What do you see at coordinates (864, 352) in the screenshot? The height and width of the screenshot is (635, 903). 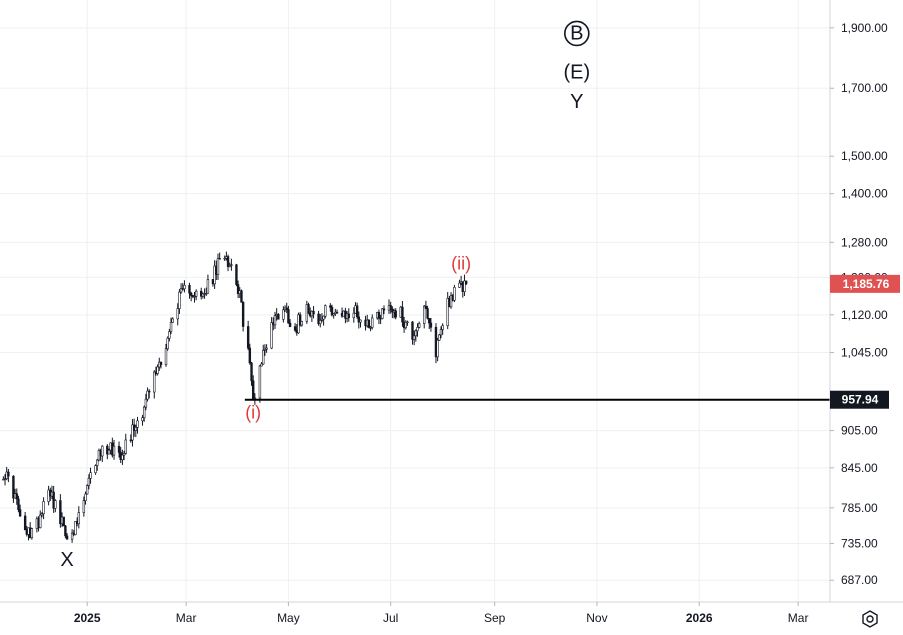 I see `price-tick-label: 1,045.00` at bounding box center [864, 352].